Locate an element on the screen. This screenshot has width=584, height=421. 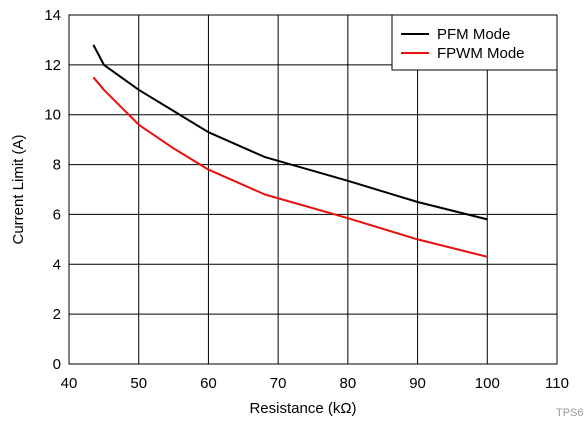
legend-label-2: FPWM Mode is located at coordinates (481, 53).